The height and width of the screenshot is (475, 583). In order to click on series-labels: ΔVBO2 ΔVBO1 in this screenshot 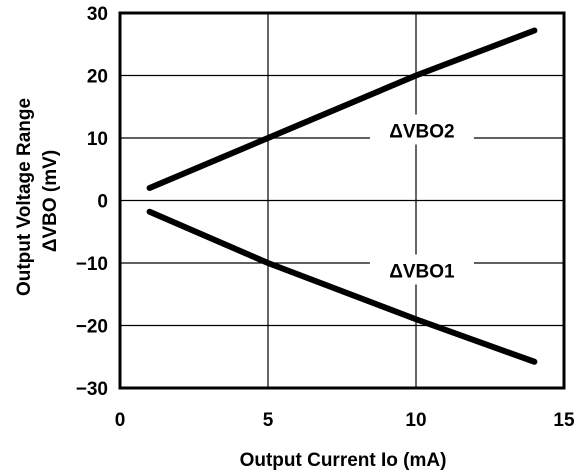, I will do `click(421, 199)`.